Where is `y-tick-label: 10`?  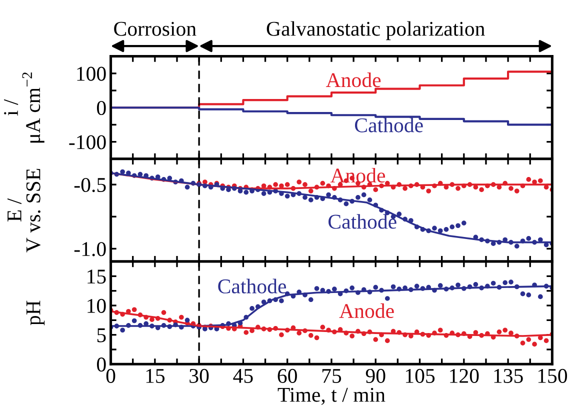
y-tick-label: 10 is located at coordinates (97, 305).